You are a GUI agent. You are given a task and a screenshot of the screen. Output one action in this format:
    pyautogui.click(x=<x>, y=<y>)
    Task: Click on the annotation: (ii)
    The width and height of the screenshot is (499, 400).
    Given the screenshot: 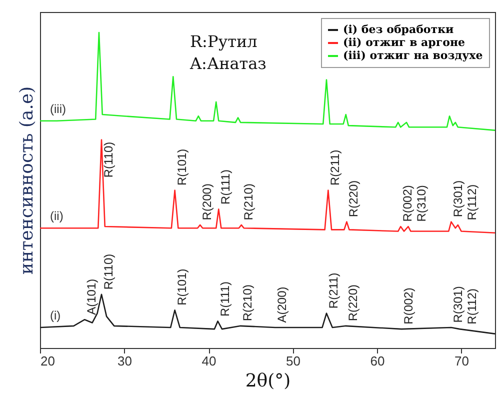 What is the action you would take?
    pyautogui.click(x=57, y=216)
    